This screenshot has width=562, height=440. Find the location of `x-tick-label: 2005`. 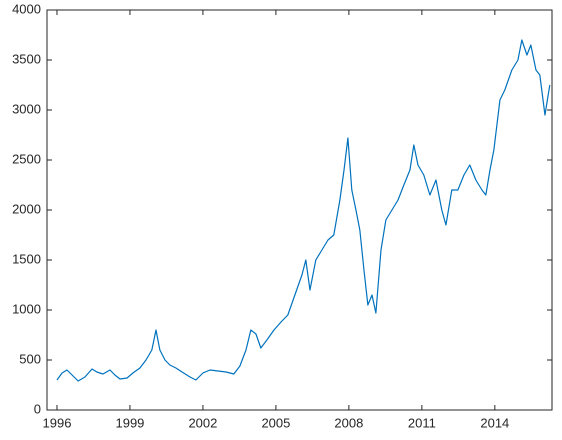

x-tick-label: 2005 is located at coordinates (275, 422).